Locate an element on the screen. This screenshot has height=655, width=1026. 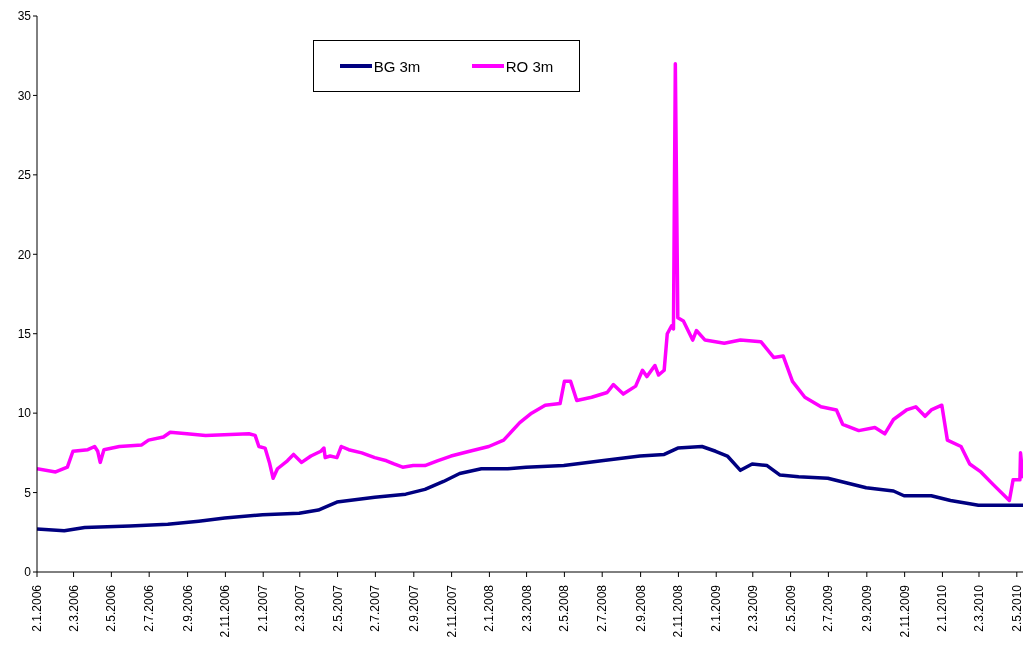
legend-label: BG 3m is located at coordinates (397, 66).